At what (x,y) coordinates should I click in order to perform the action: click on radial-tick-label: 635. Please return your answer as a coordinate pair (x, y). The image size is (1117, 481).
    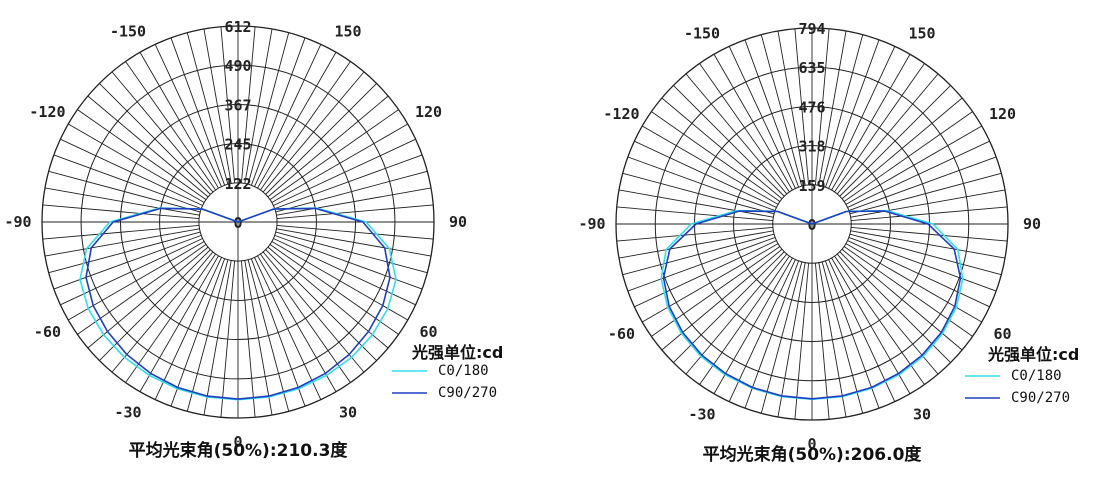
    Looking at the image, I should click on (811, 68).